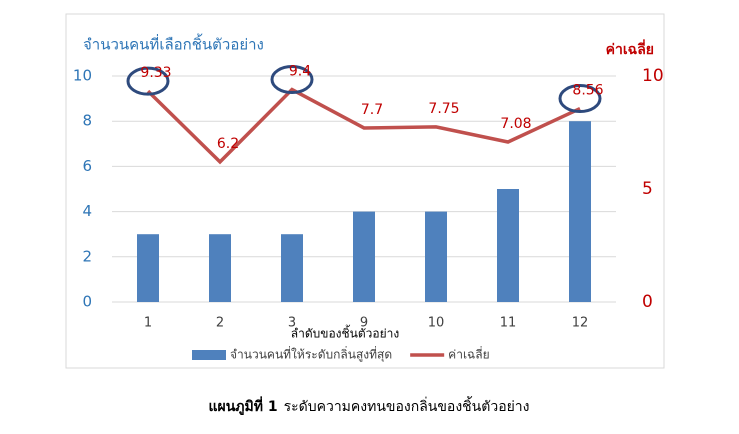  Describe the element at coordinates (647, 302) in the screenshot. I see `y2-tick-label: 0` at that location.